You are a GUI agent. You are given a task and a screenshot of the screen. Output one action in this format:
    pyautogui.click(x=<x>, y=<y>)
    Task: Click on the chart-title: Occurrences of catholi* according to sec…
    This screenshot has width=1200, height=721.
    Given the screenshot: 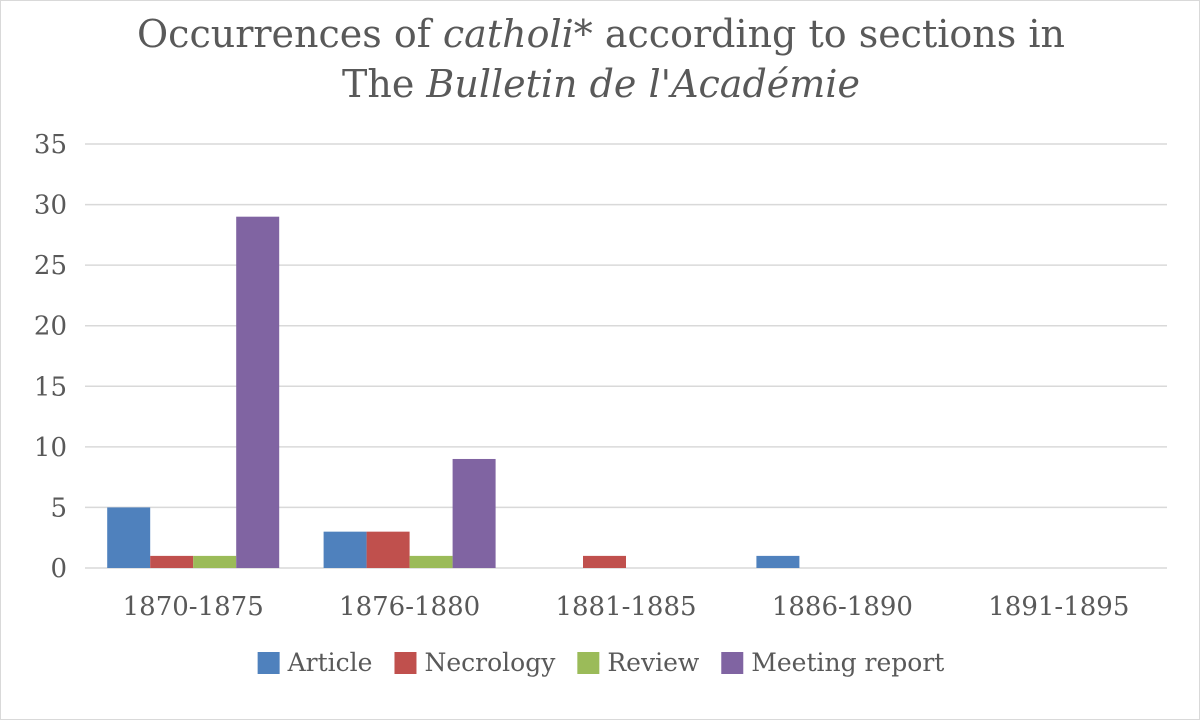 What is the action you would take?
    pyautogui.click(x=600, y=59)
    